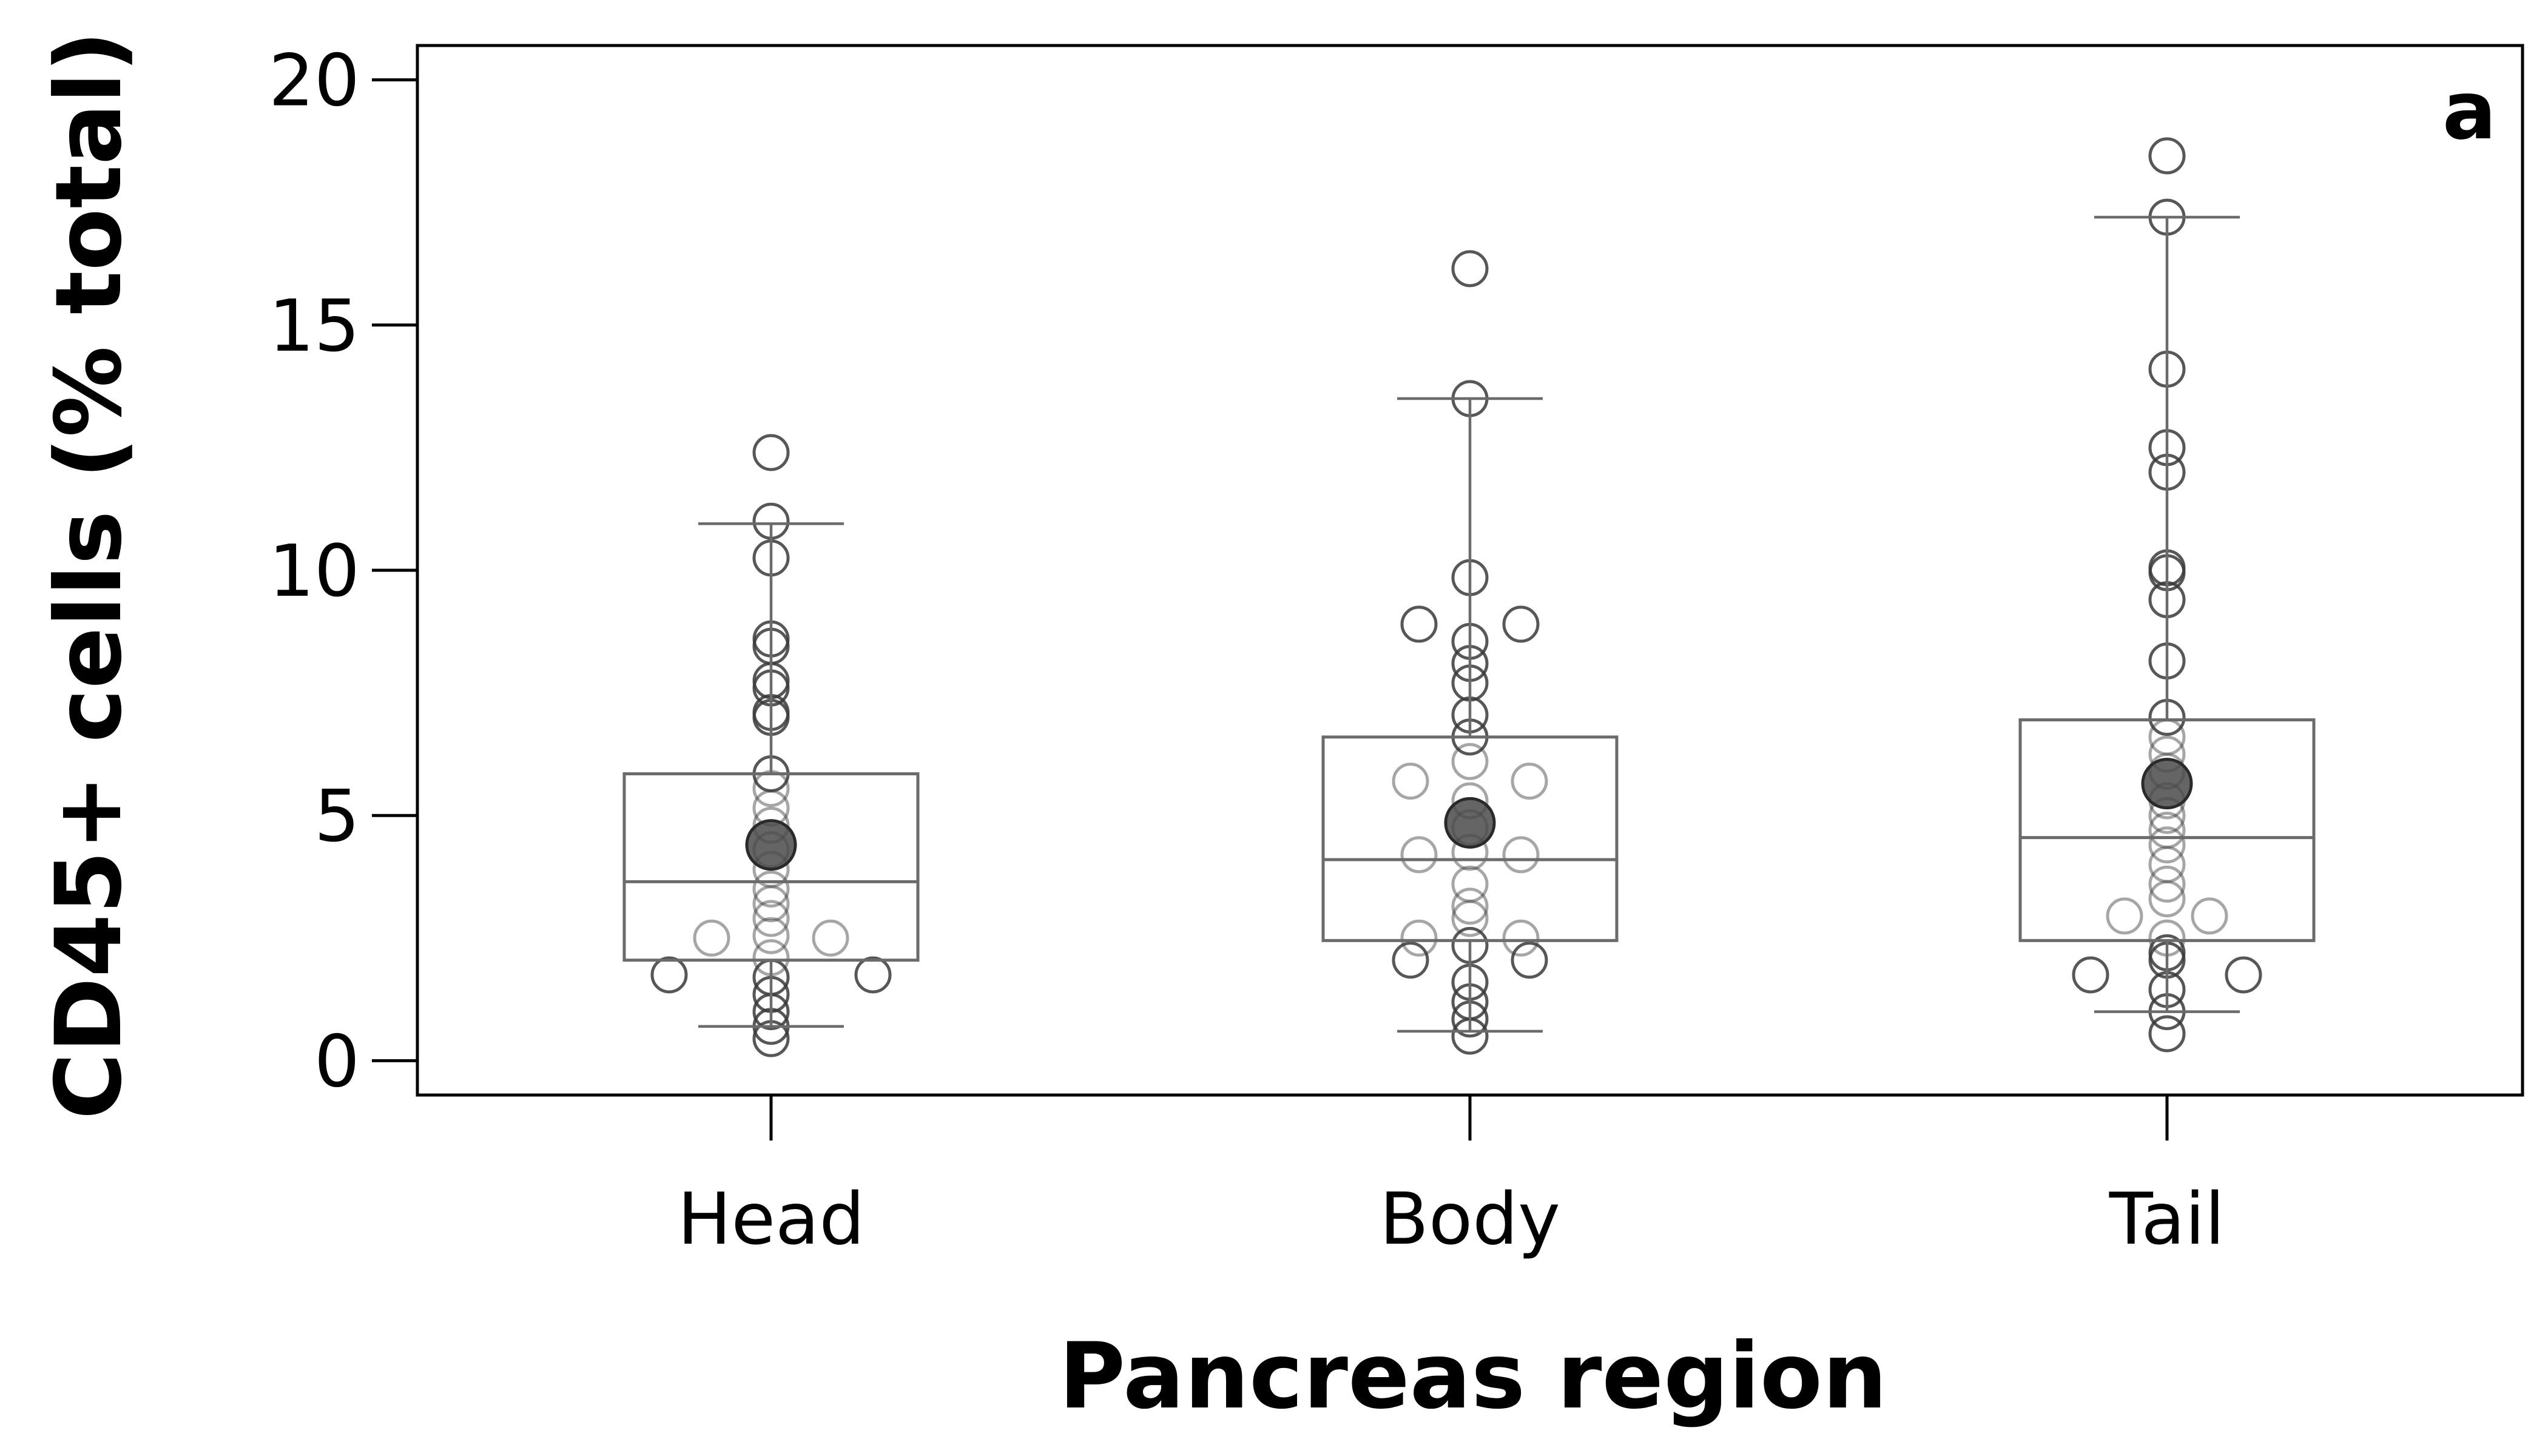 The height and width of the screenshot is (1456, 2548). I want to click on y-tick-label: 15, so click(314, 326).